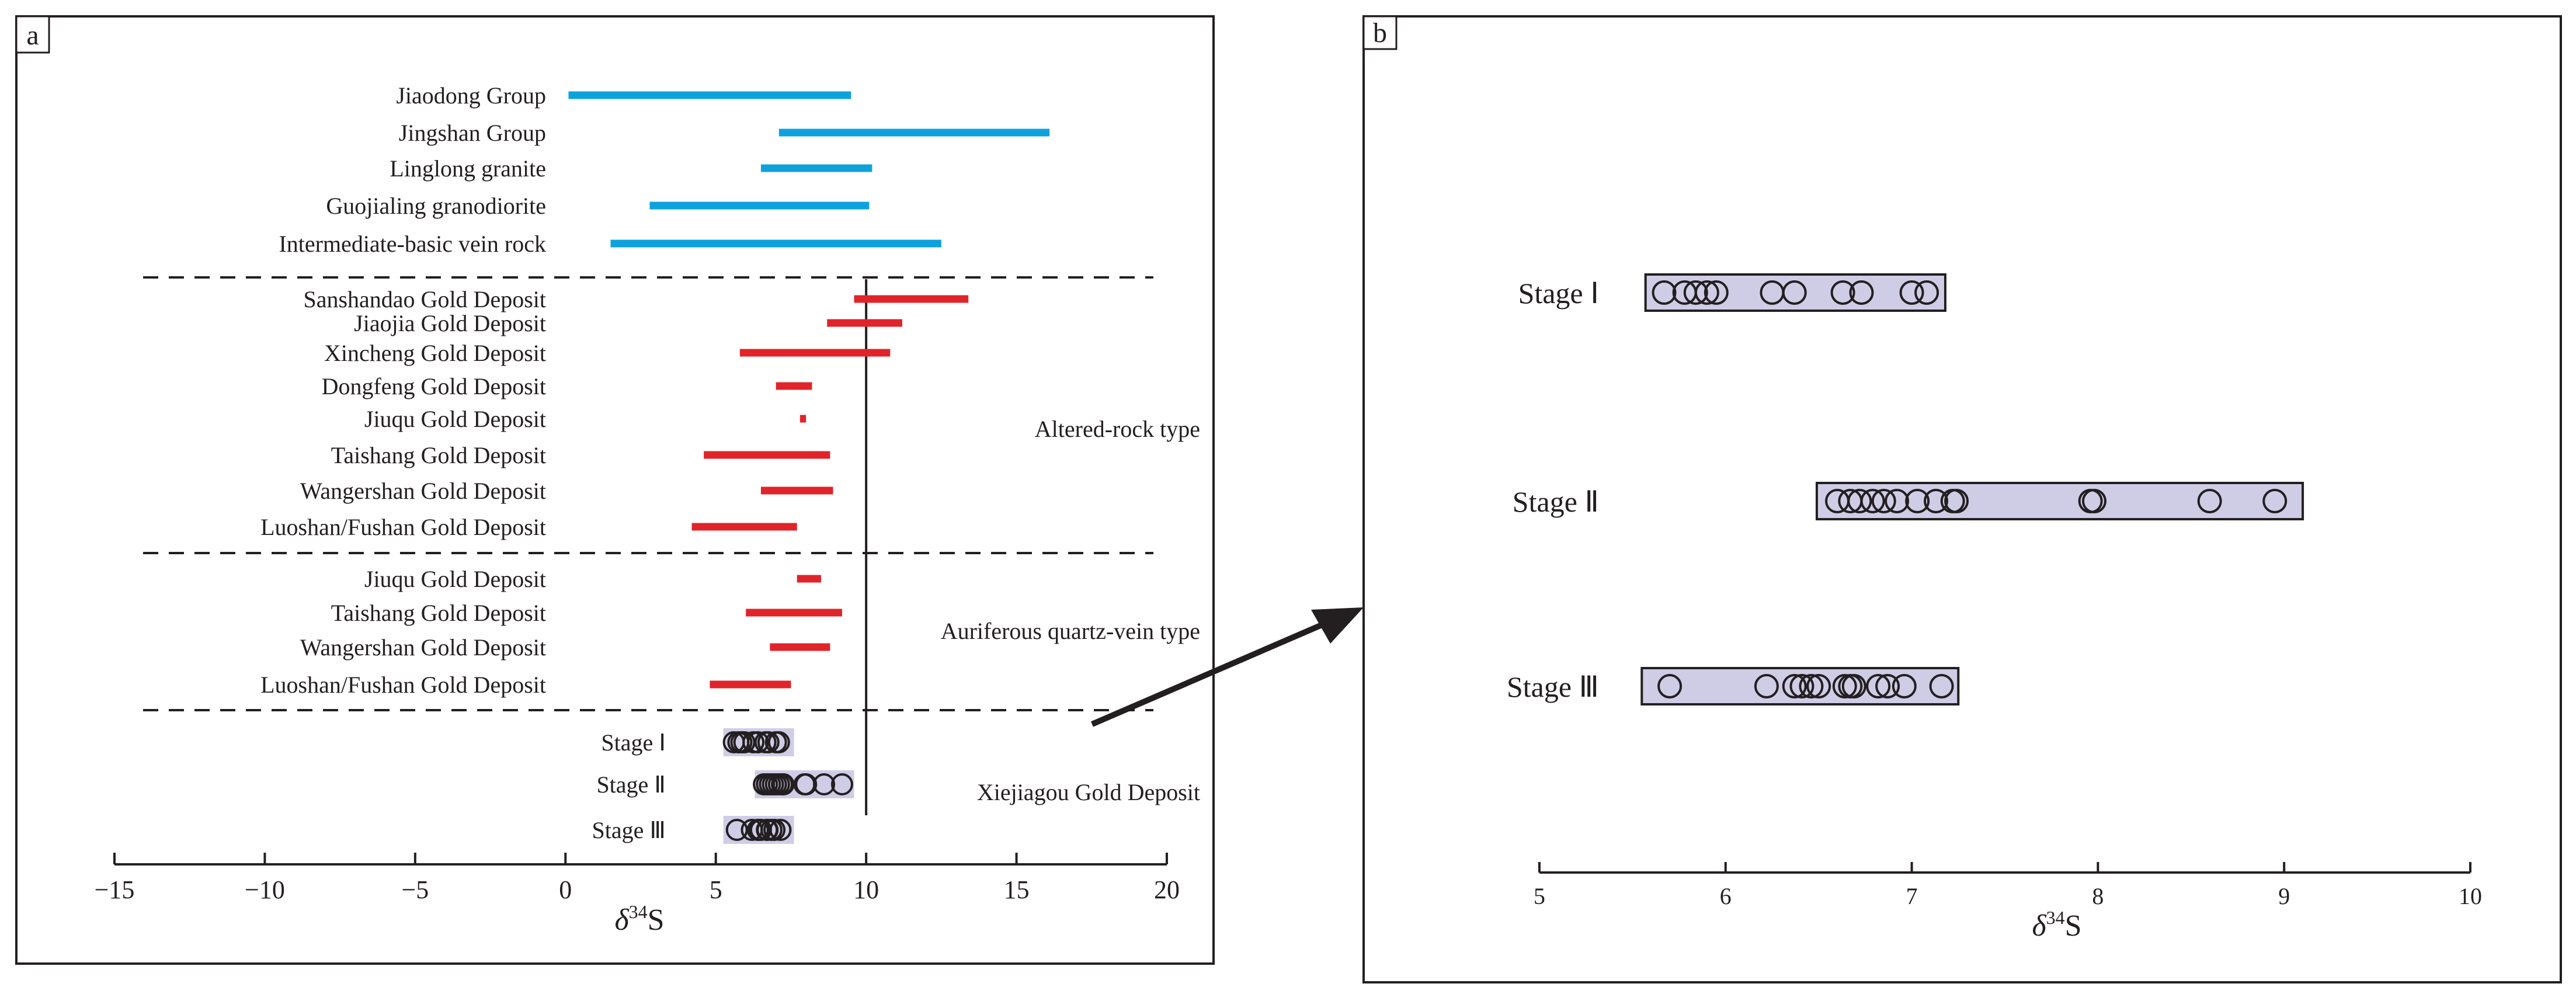  I want to click on panel-b-x-axis-label: δ34S, so click(2056, 925).